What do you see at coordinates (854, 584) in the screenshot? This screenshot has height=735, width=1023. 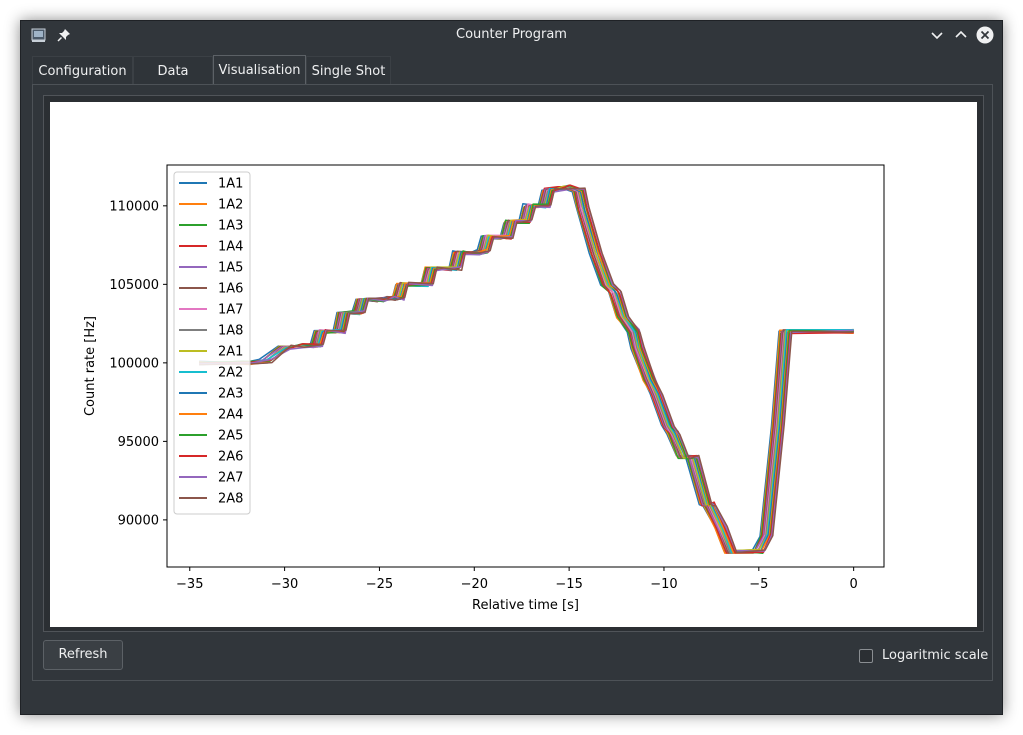 I see `x-tick-label: 0` at bounding box center [854, 584].